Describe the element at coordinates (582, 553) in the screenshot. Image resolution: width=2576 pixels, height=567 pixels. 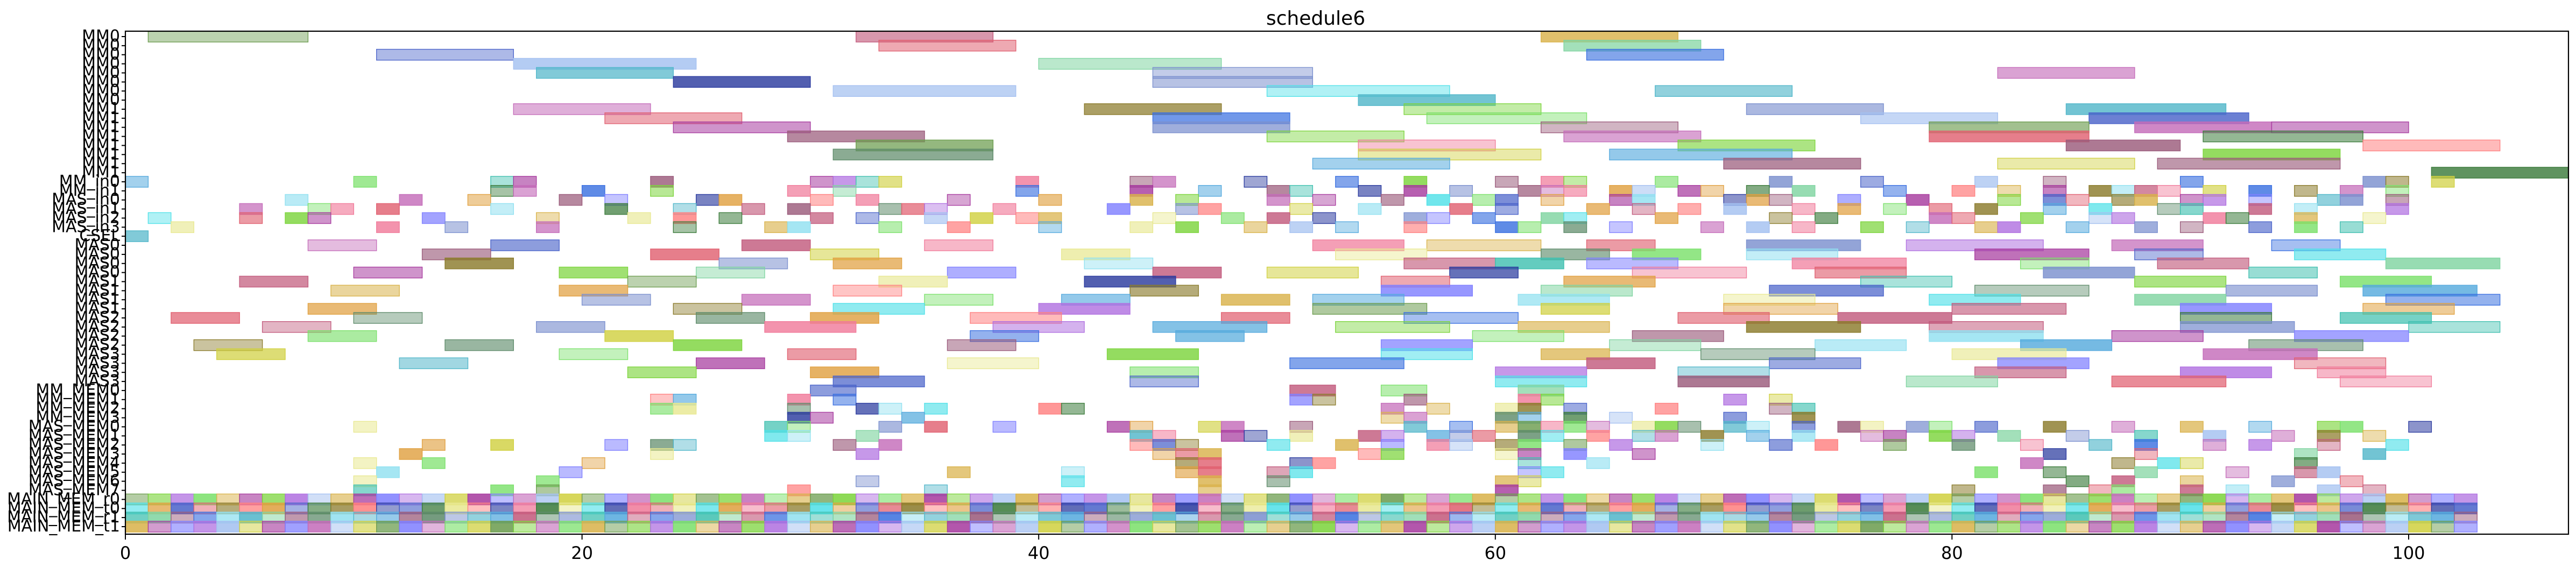
I see `x-tick-label: 20` at that location.